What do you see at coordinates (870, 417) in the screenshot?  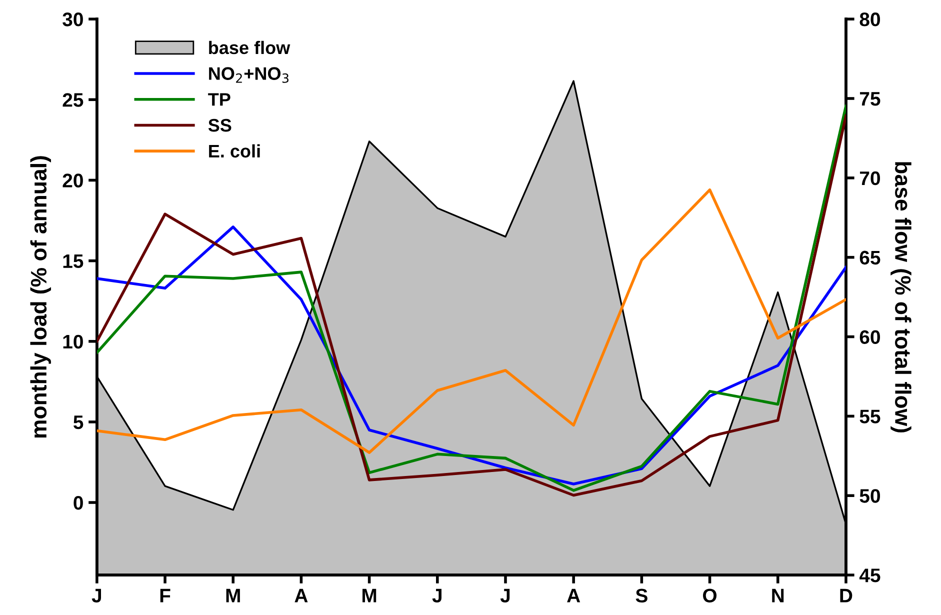 I see `y2-tick-label: 55` at bounding box center [870, 417].